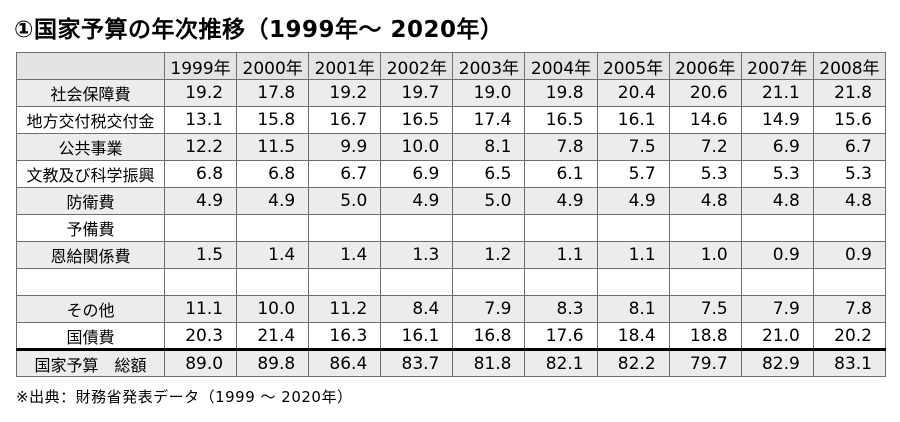 Image resolution: width=900 pixels, height=422 pixels. What do you see at coordinates (705, 147) in the screenshot?
I see `value-cell: 7.2` at bounding box center [705, 147].